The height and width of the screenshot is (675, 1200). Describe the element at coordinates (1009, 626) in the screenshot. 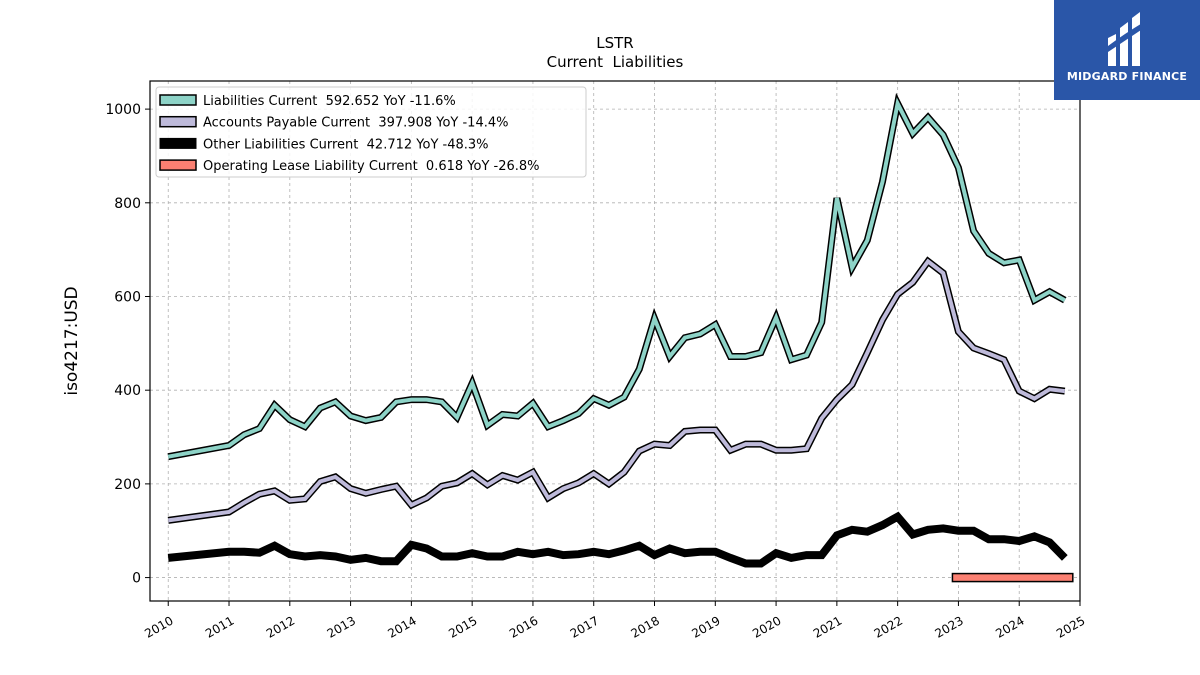

I see `x-tick-label: 2024` at that location.